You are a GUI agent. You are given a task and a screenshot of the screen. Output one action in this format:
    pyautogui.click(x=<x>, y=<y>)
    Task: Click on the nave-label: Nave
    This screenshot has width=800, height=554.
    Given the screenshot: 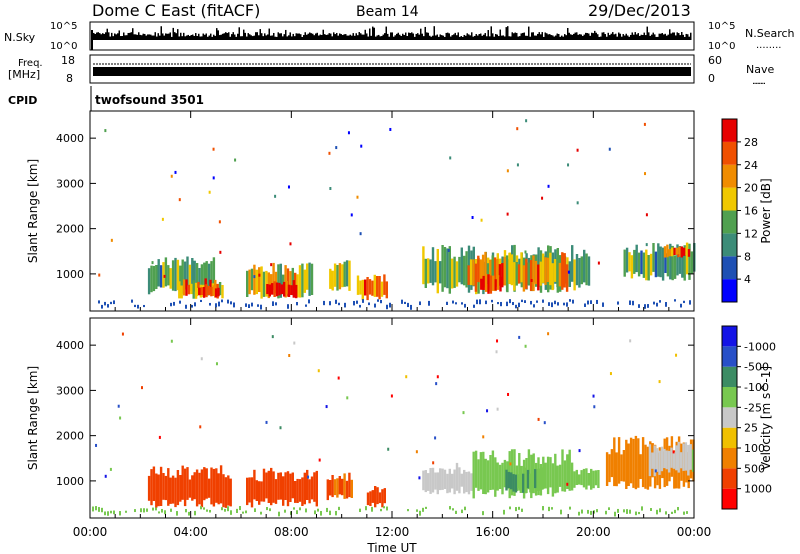 What is the action you would take?
    pyautogui.click(x=760, y=69)
    